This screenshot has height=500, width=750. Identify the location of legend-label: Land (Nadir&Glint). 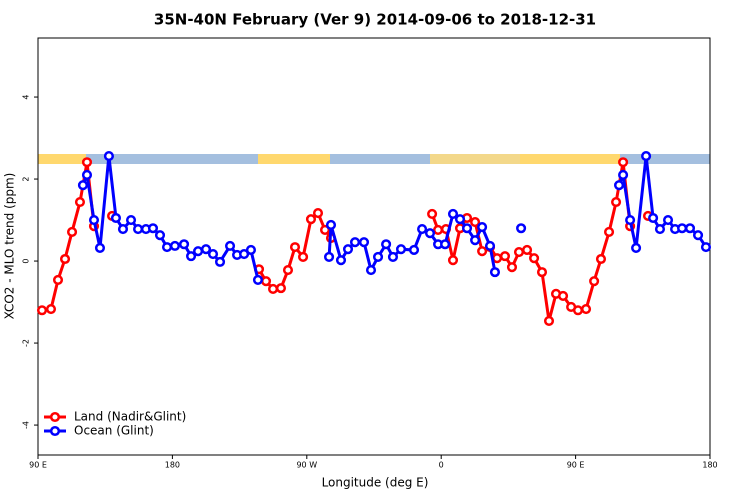
(130, 417).